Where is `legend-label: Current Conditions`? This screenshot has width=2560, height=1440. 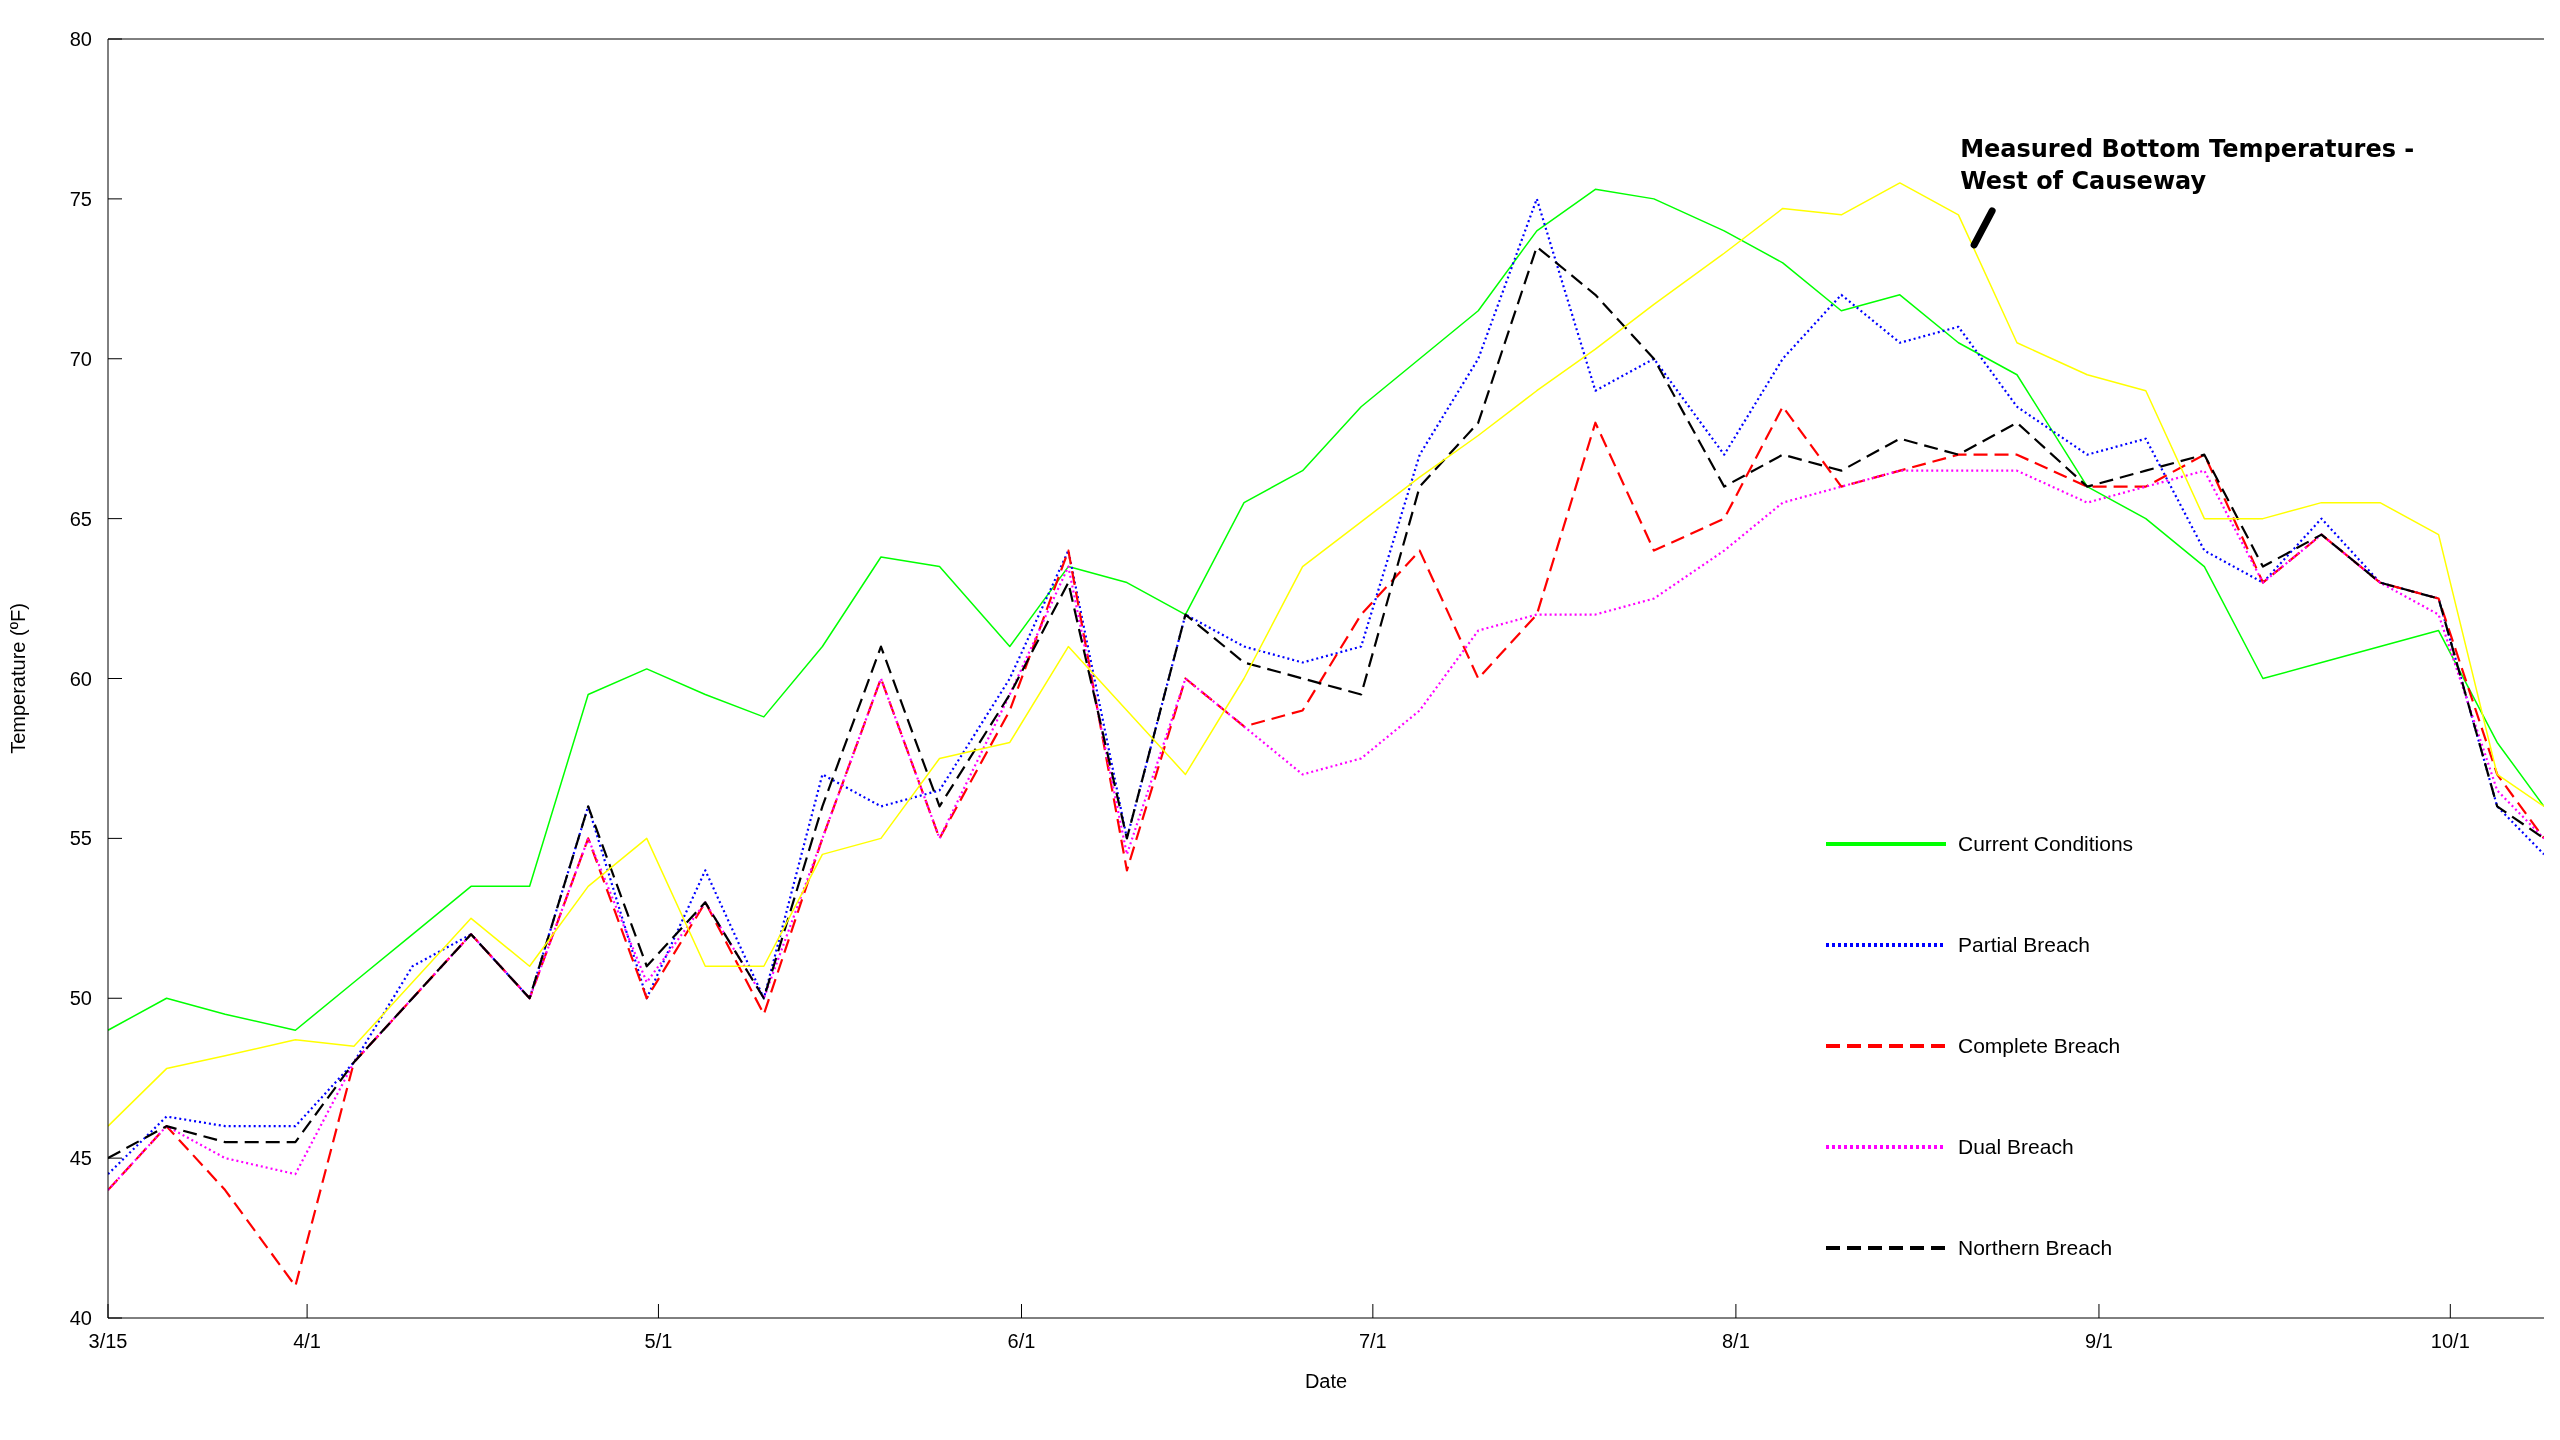
legend-label: Current Conditions is located at coordinates (2046, 843).